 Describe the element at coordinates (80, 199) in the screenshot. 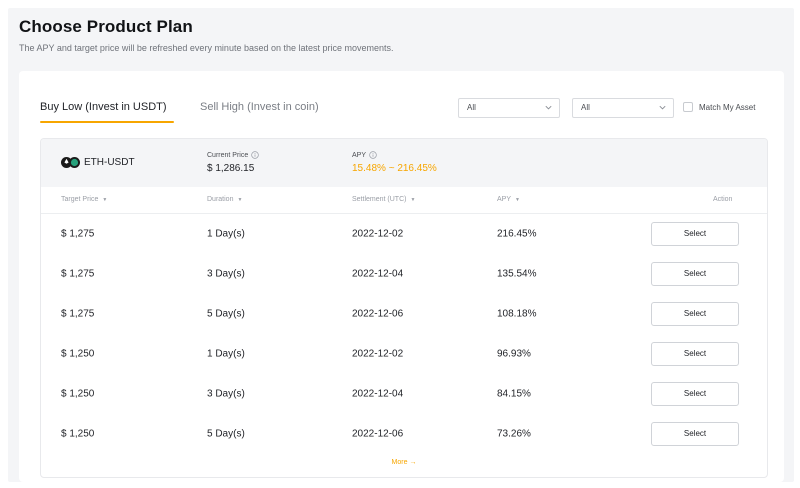

I see `column-header-target-price-label: Target Price` at that location.